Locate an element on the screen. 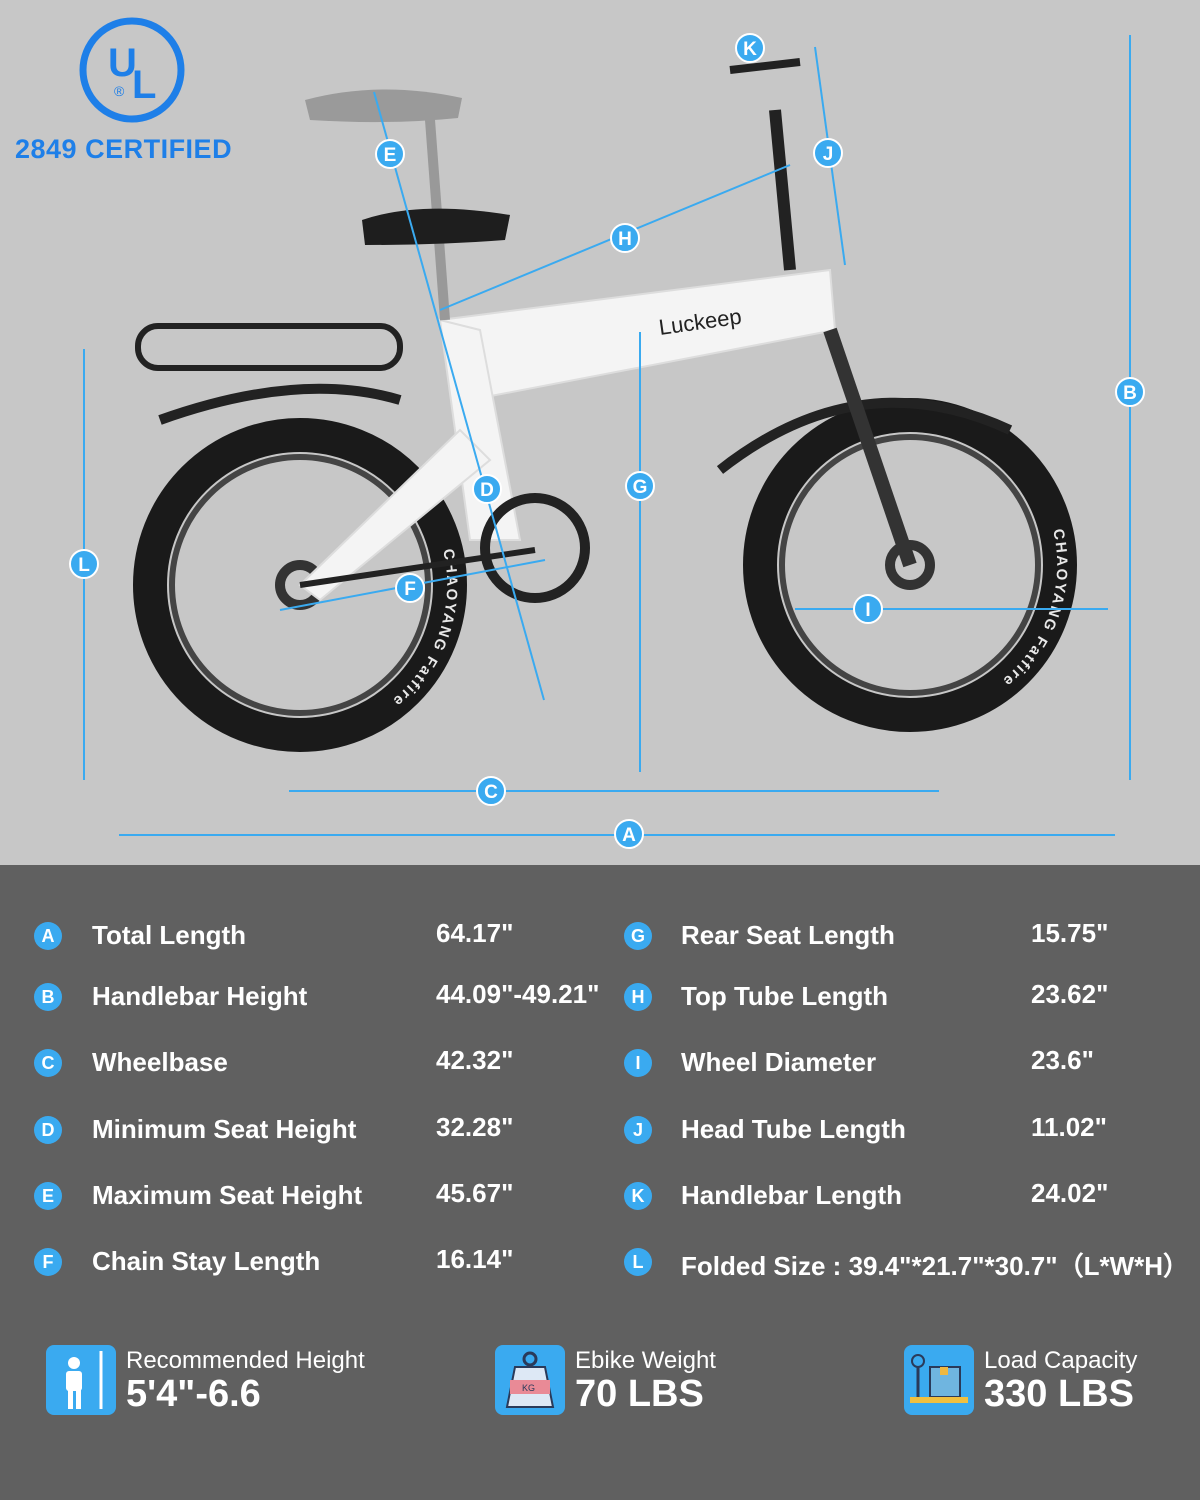 This screenshot has height=1500, width=1200. spec-letter-badge: J is located at coordinates (638, 1130).